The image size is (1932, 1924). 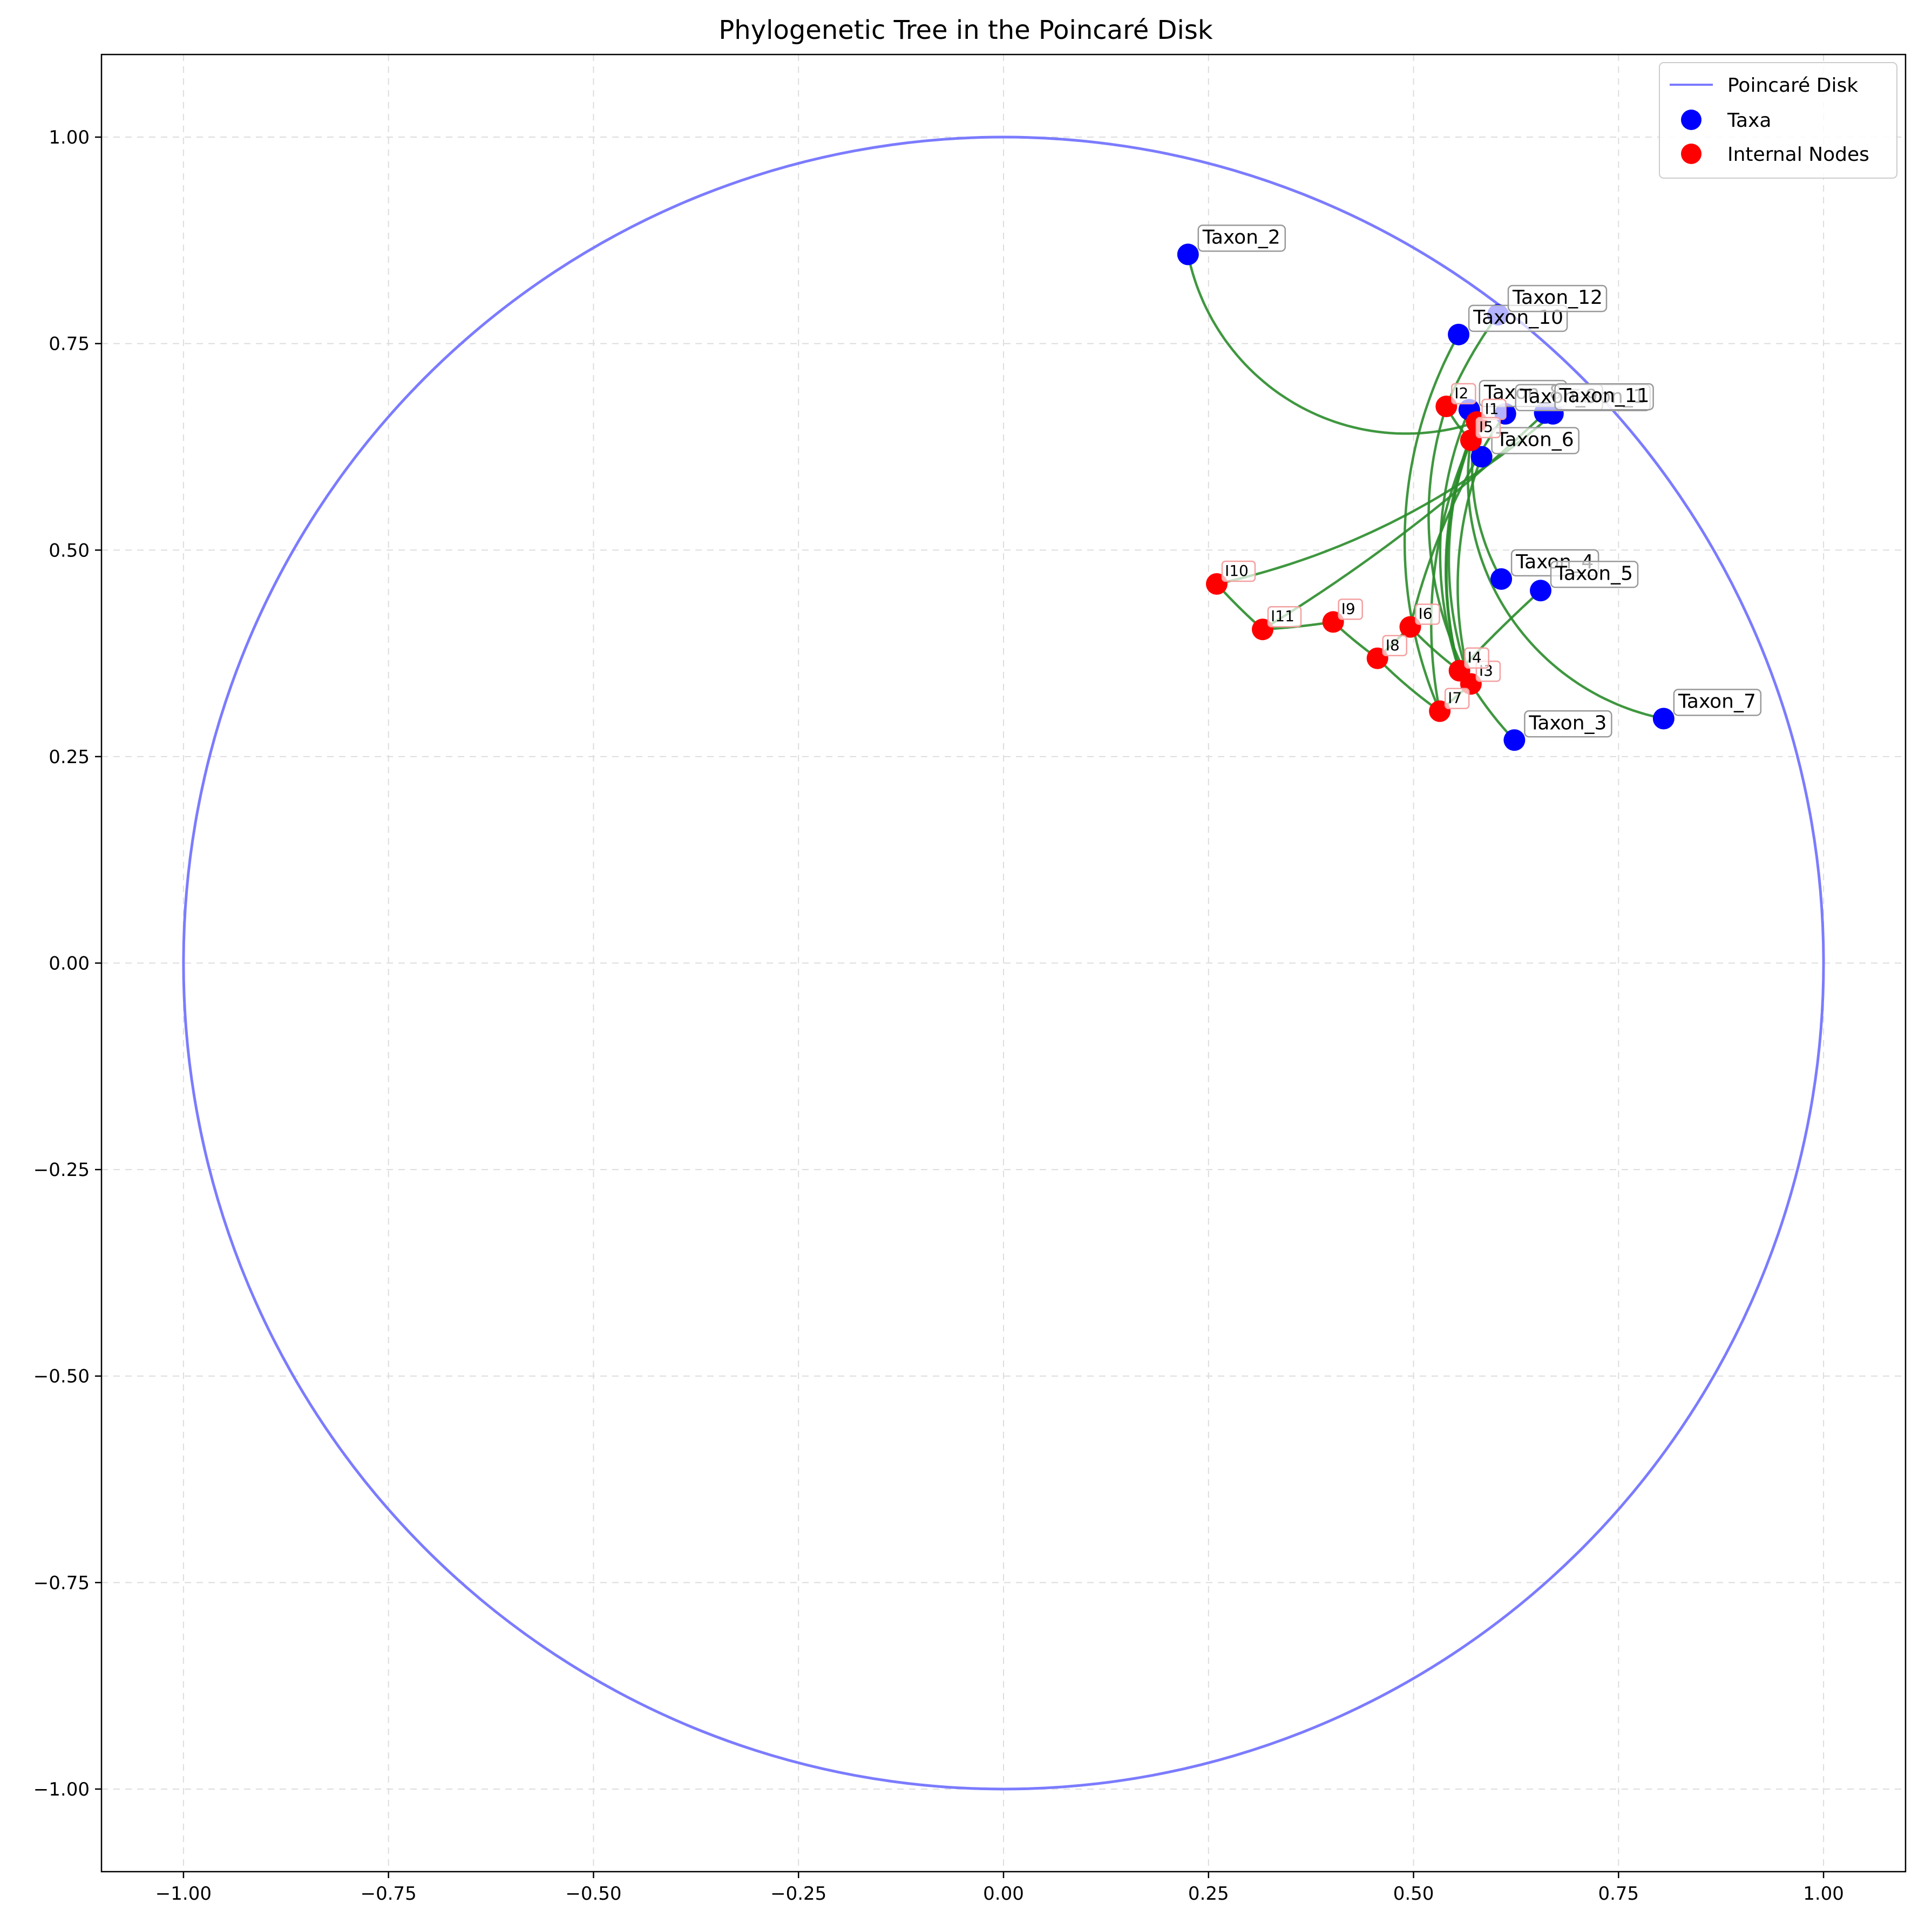 I want to click on internal-node-label: I1, so click(x=1492, y=409).